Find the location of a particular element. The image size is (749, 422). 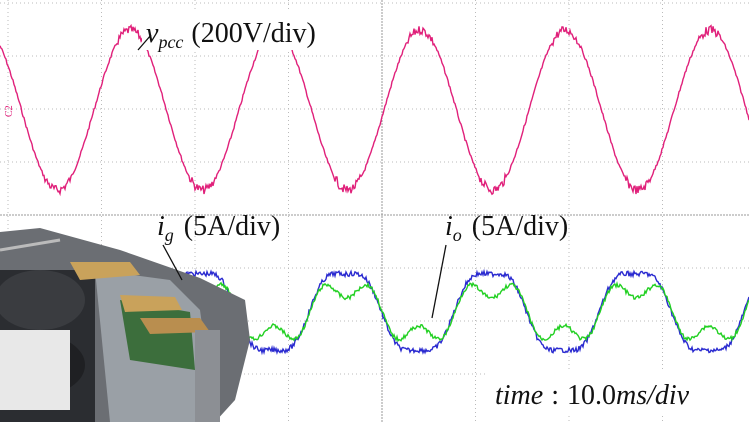

vpcc-pointer is located at coordinates (144, 42).